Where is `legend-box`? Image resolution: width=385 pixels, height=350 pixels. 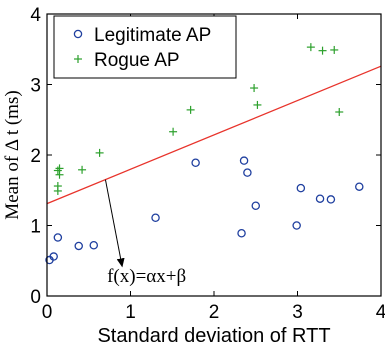 legend-box is located at coordinates (145, 47).